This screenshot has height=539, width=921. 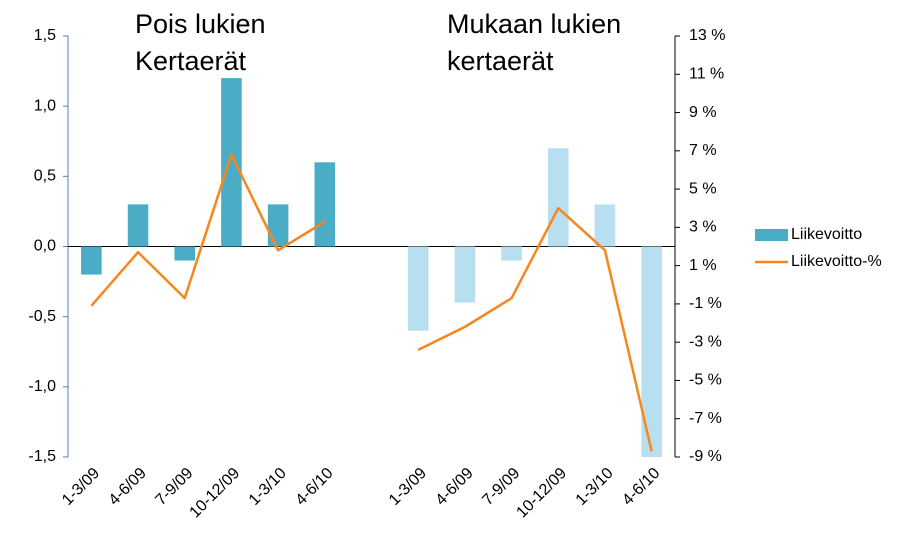 I want to click on y2-tick-label: -7 %, so click(x=705, y=418).